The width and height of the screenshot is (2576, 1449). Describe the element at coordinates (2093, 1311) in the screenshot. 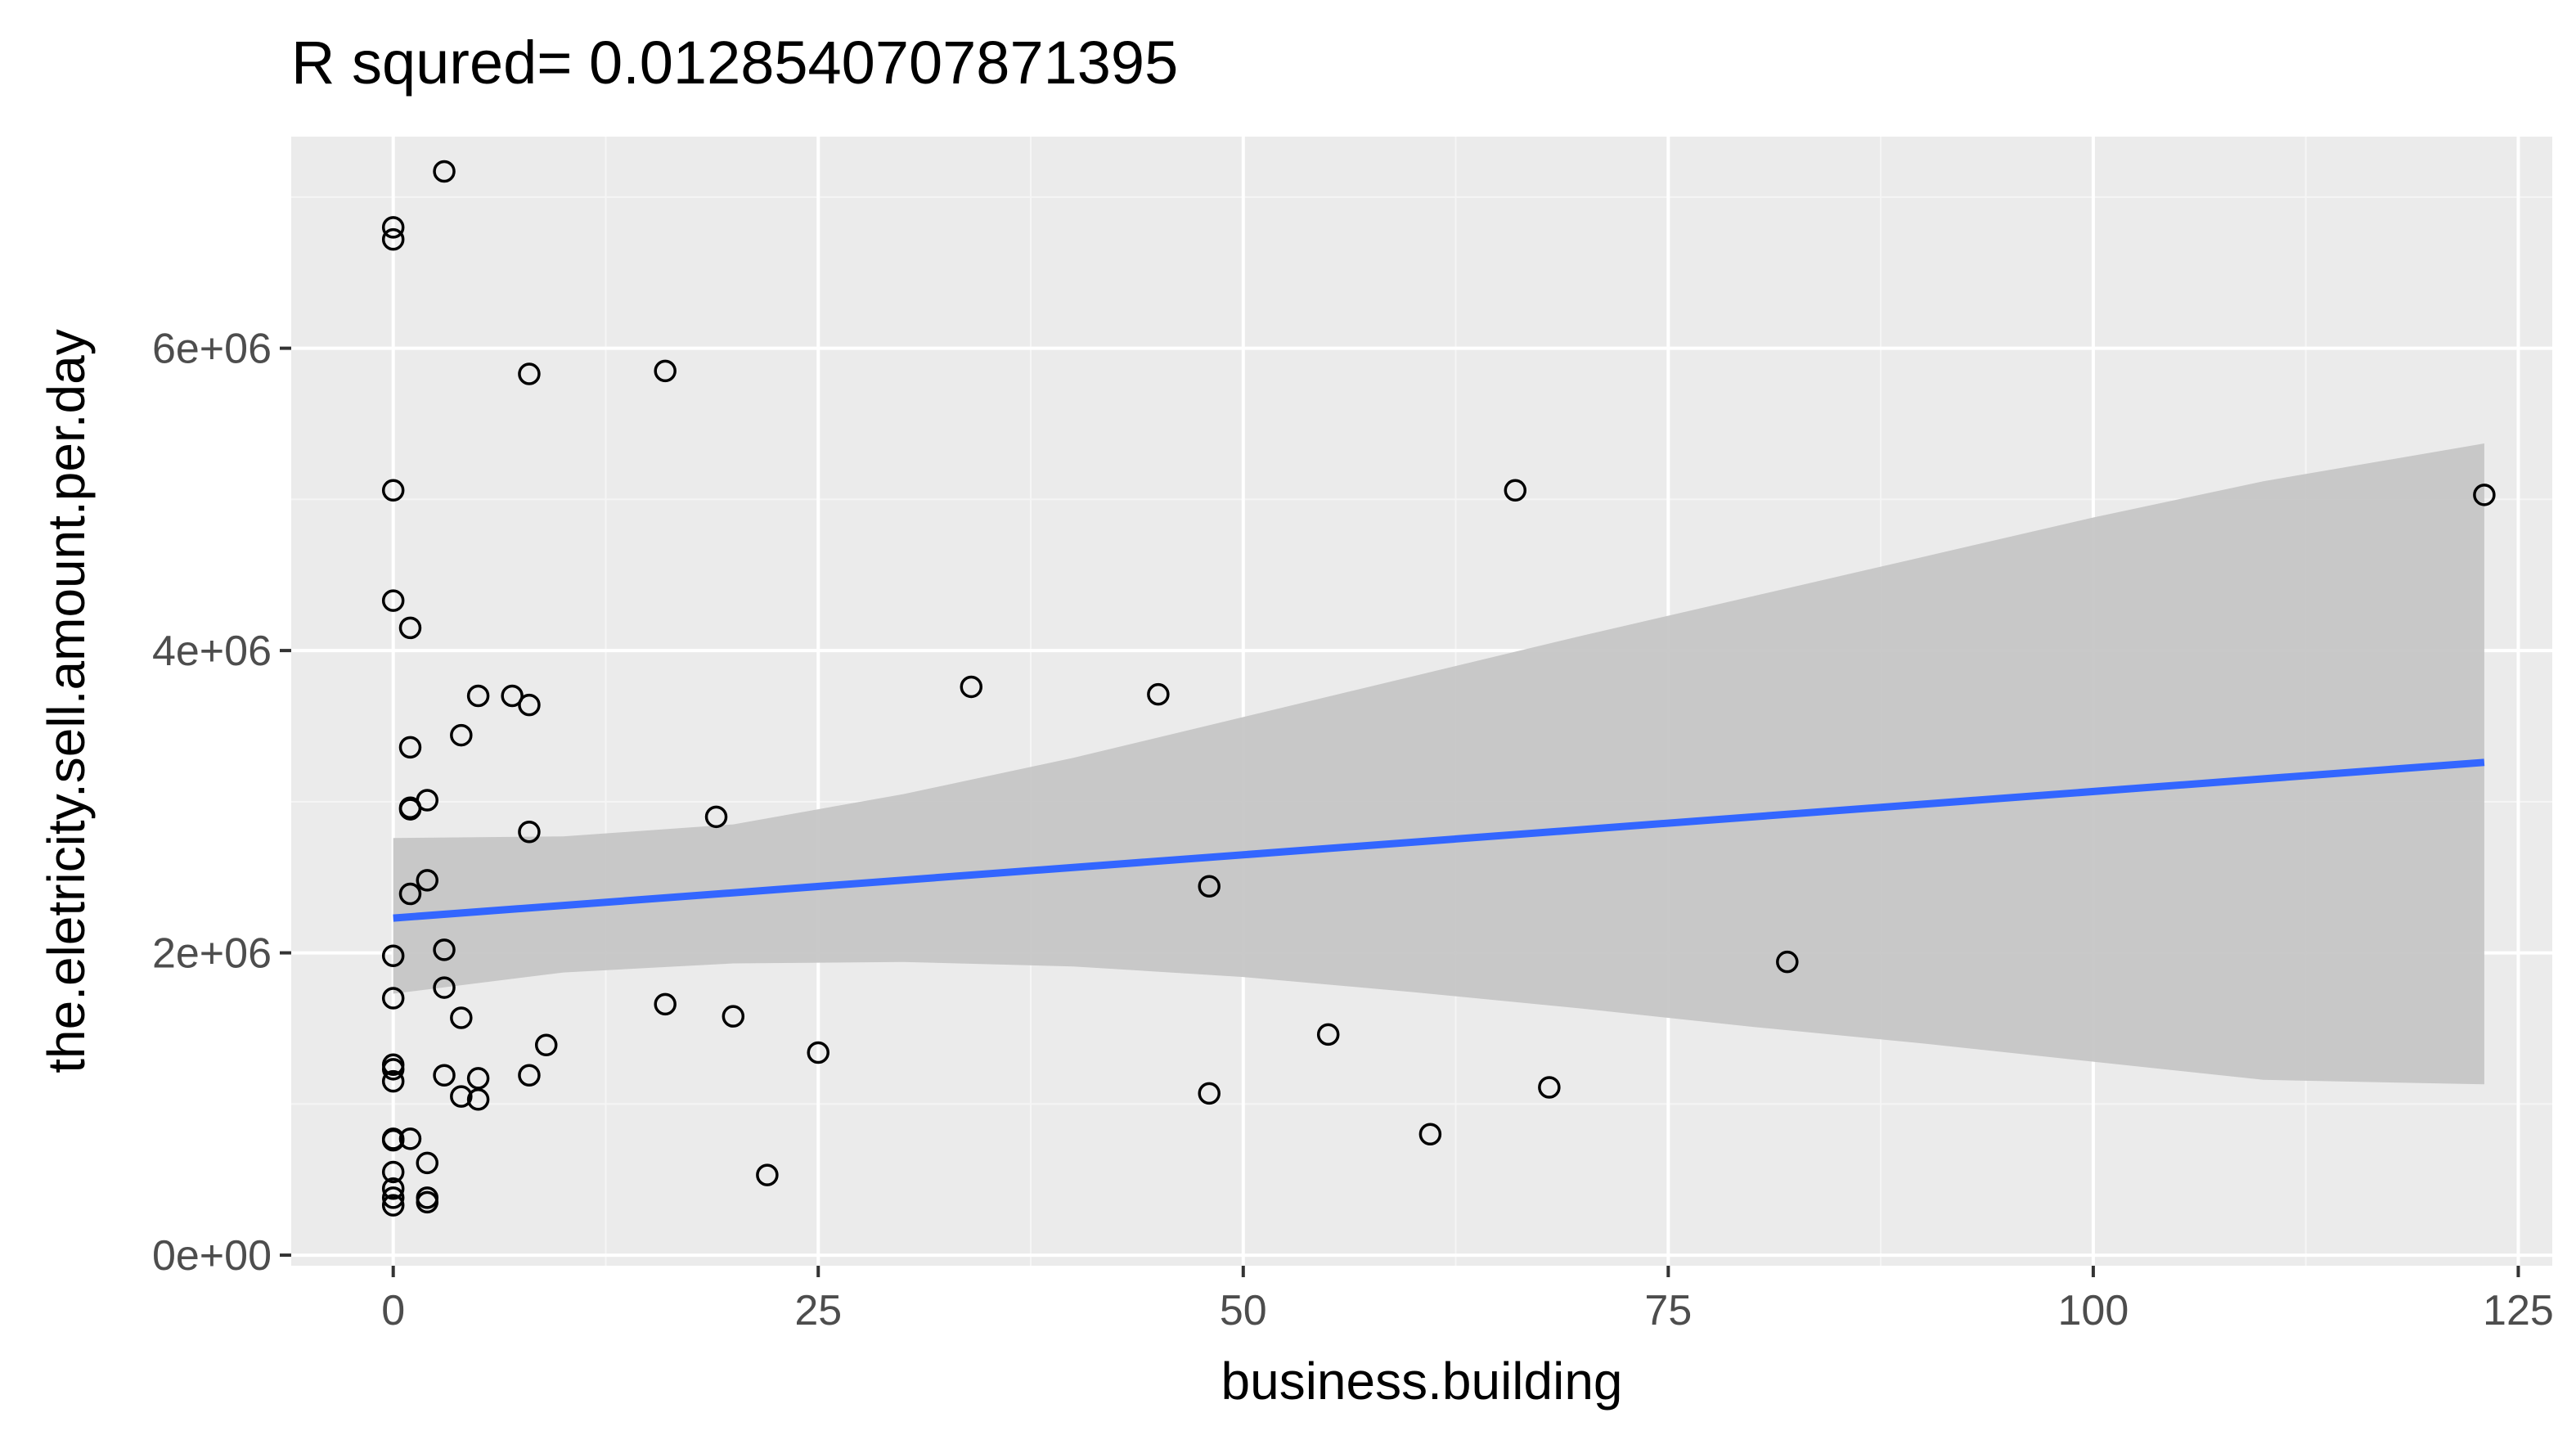

I see `x-tick-label: 100` at that location.